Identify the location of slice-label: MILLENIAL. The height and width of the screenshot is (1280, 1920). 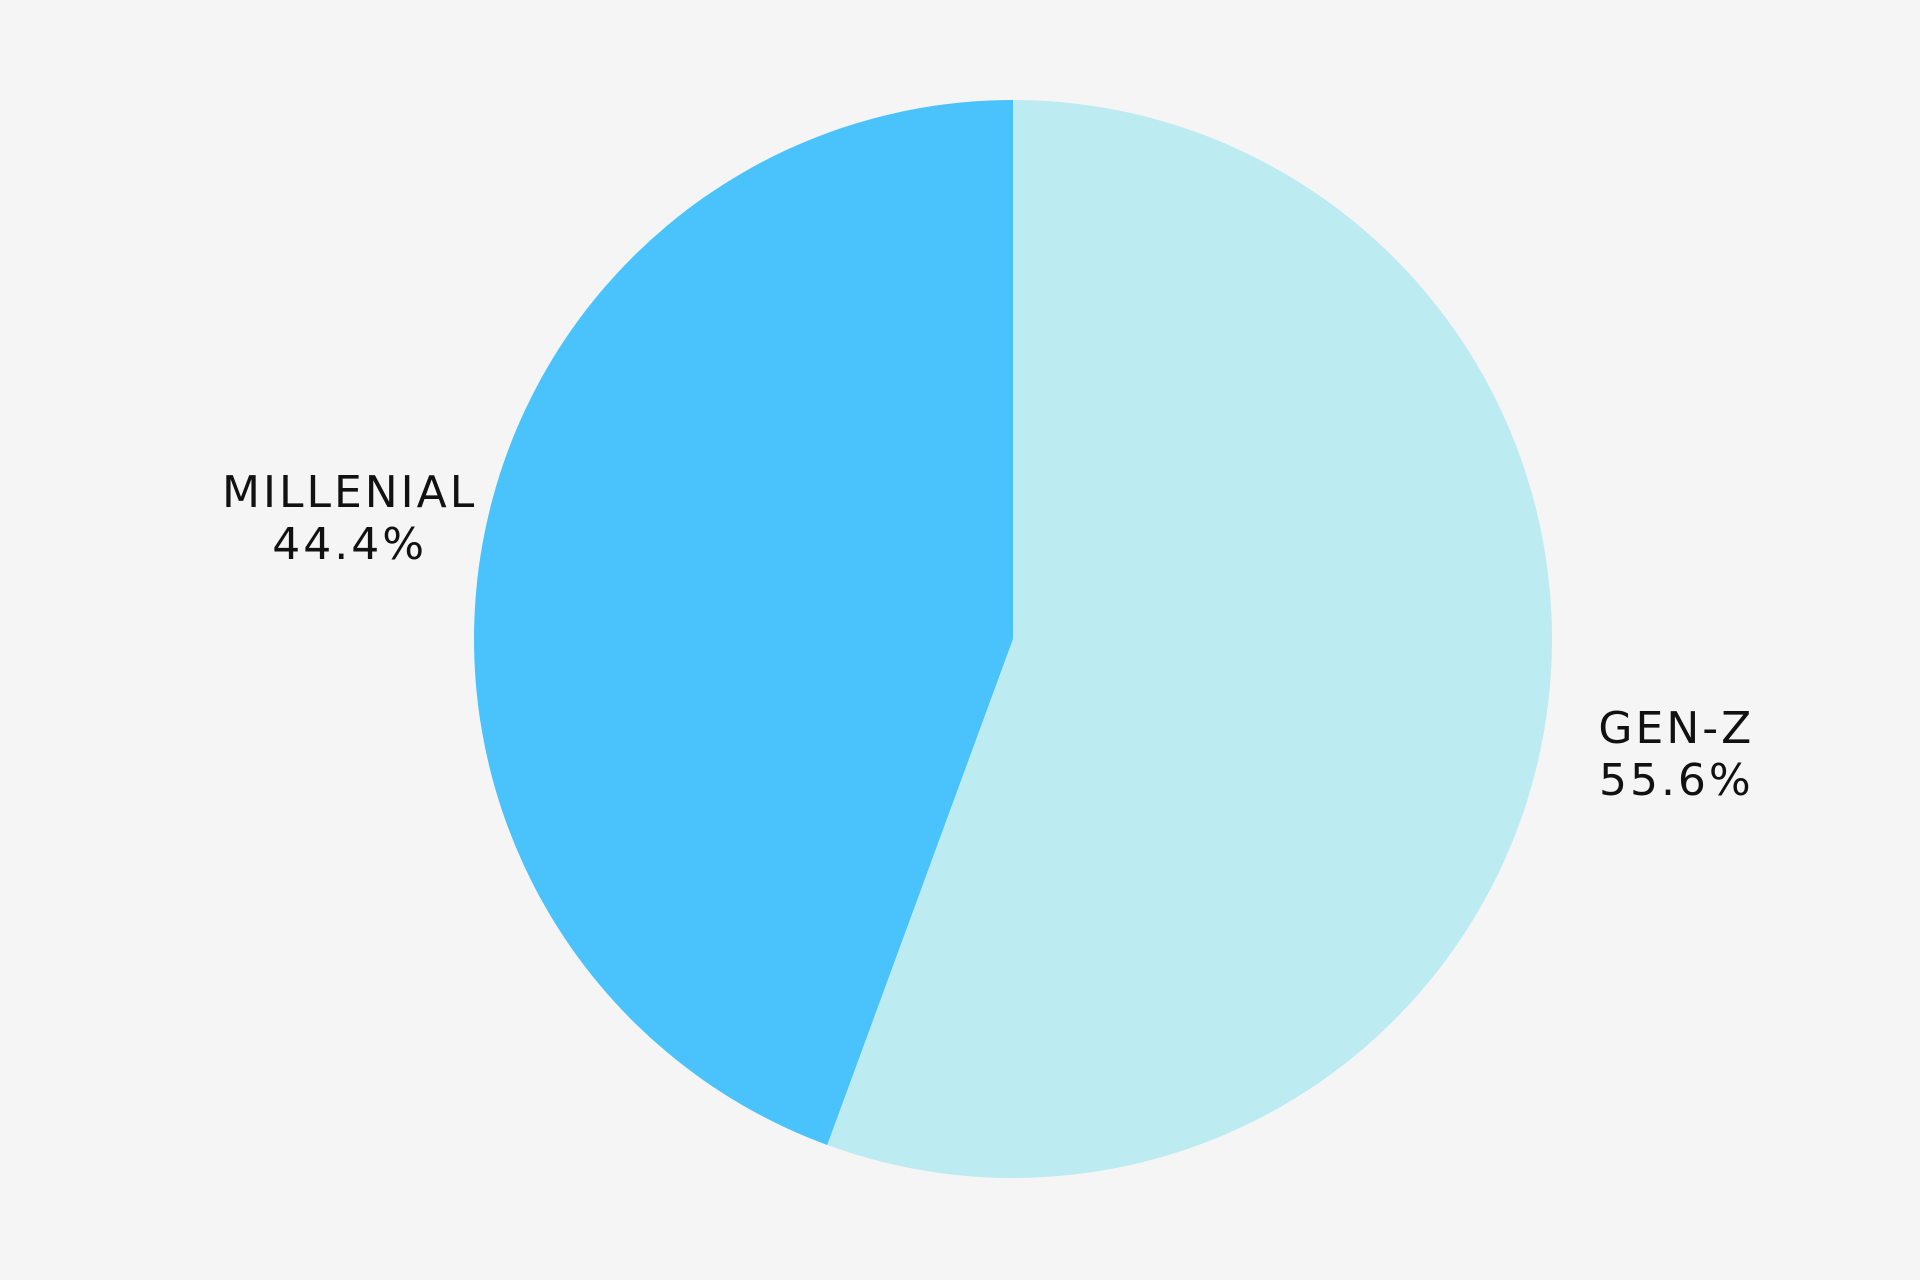
(349, 492).